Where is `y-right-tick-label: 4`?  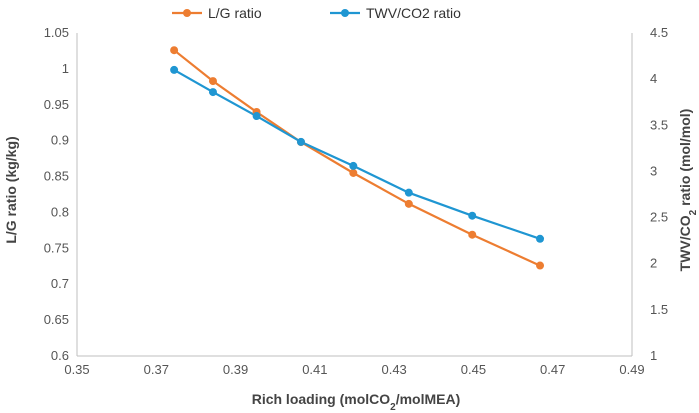 y-right-tick-label: 4 is located at coordinates (653, 78).